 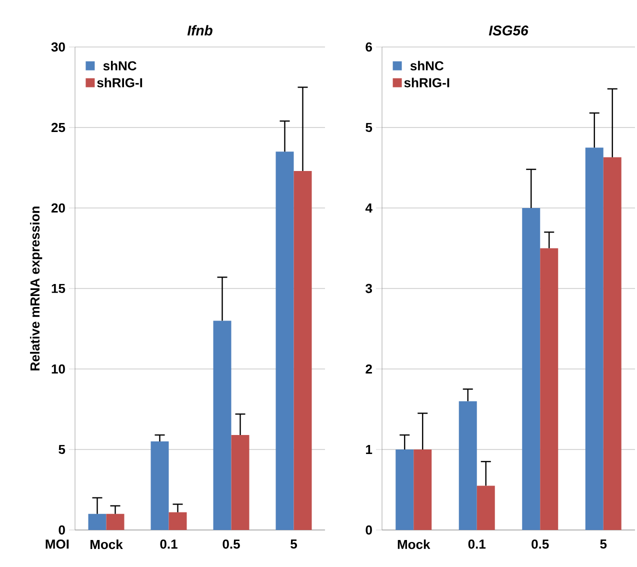 What do you see at coordinates (59, 289) in the screenshot?
I see `y-tick-label: 15` at bounding box center [59, 289].